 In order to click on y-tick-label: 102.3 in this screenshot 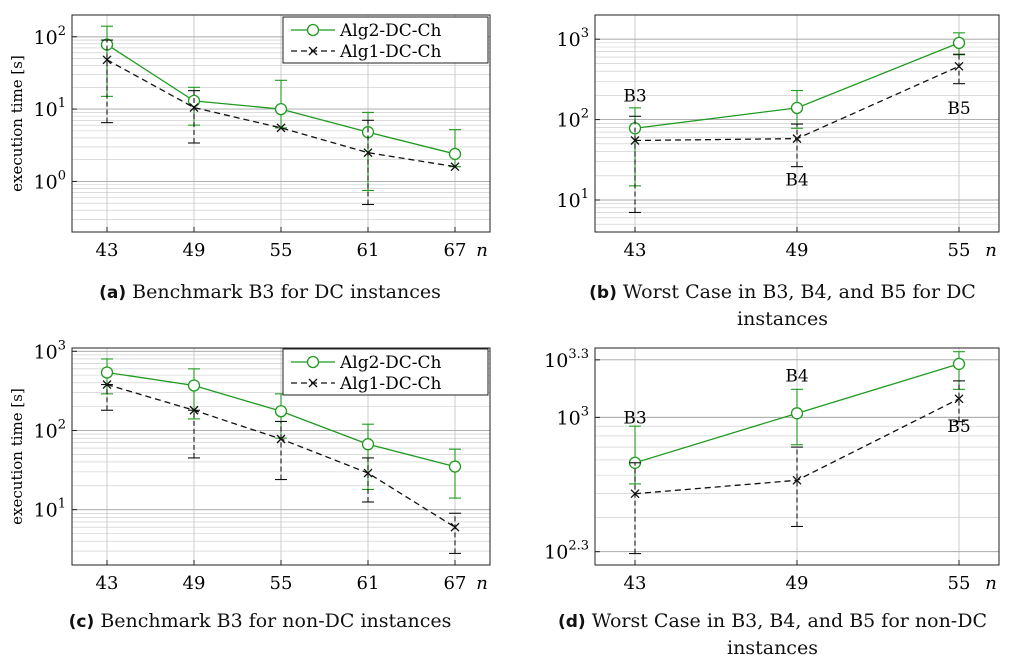, I will do `click(566, 551)`.